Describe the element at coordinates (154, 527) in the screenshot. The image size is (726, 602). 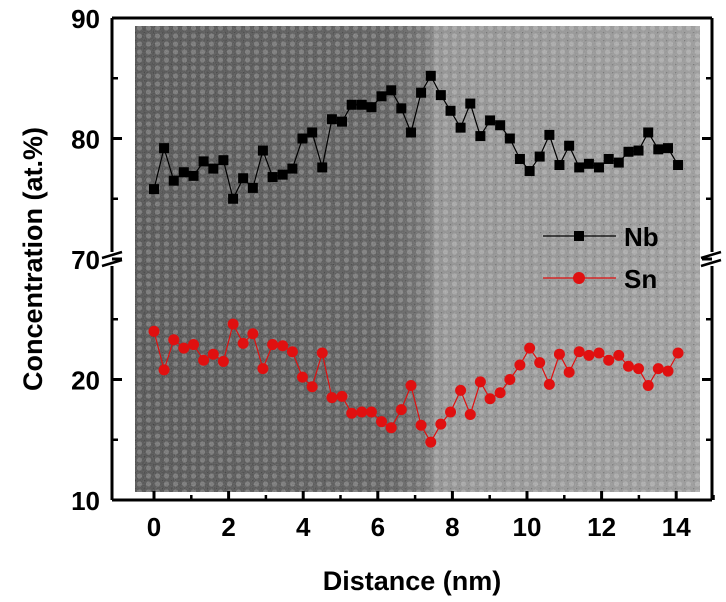
I see `x-tick-label: 0` at that location.